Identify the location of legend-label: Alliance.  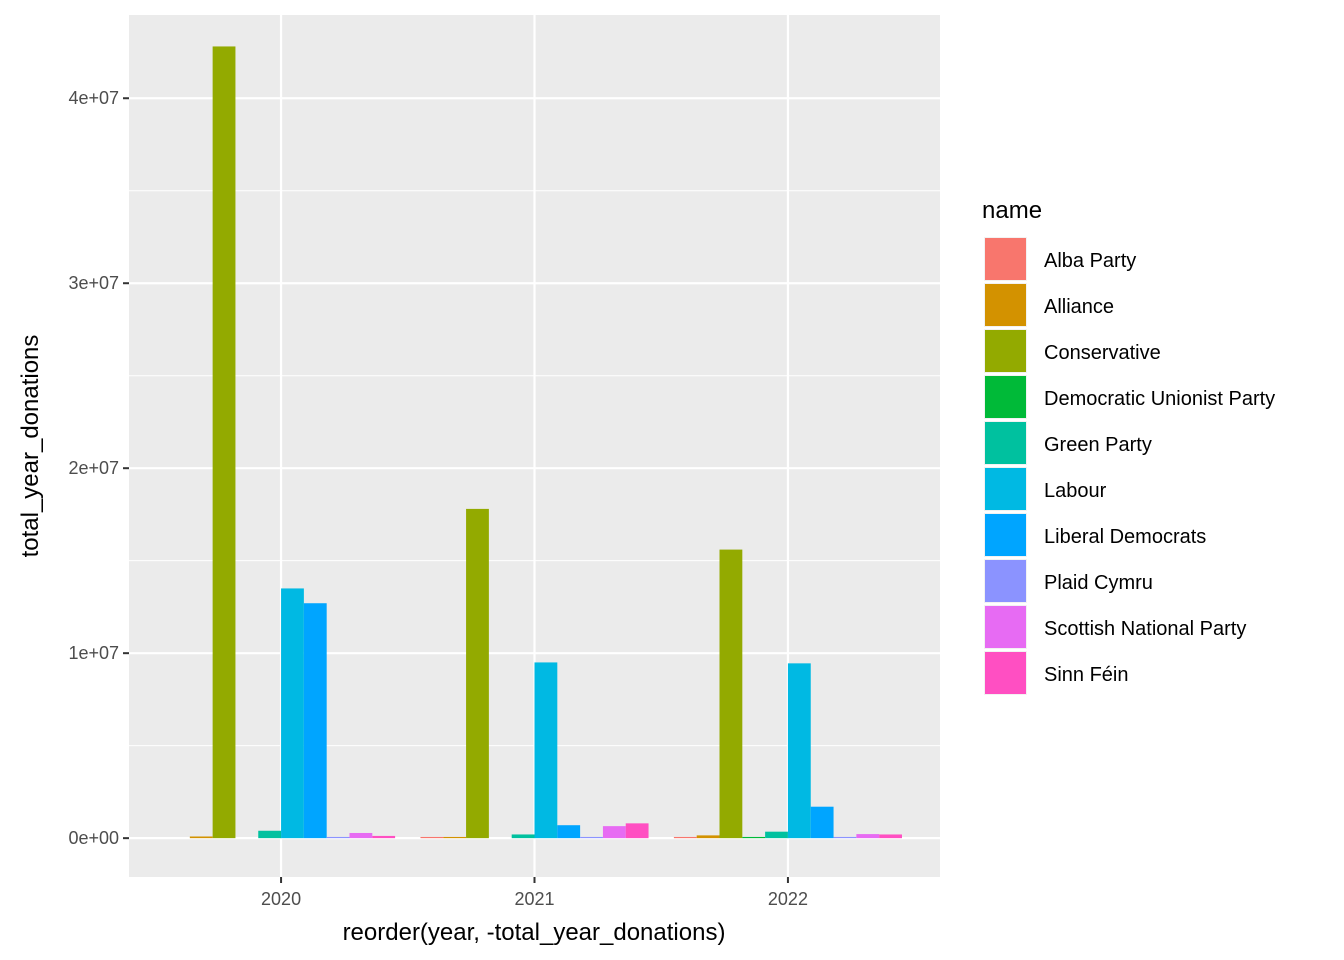
(1079, 307).